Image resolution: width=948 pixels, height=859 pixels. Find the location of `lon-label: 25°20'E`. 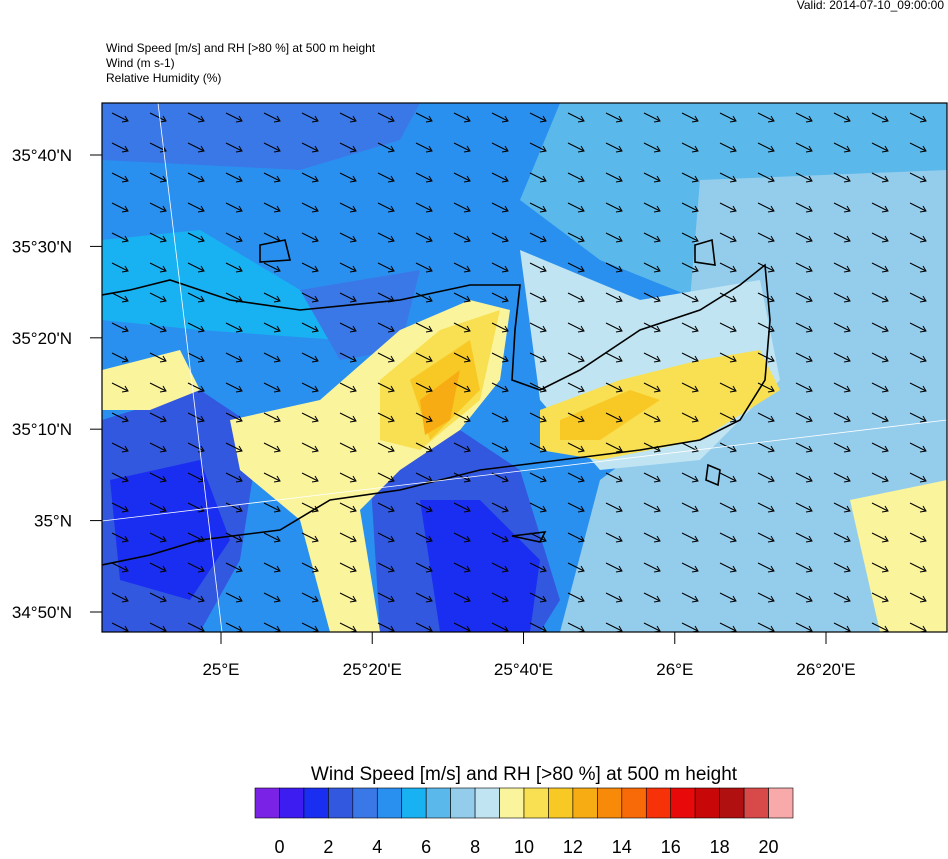

lon-label: 25°20'E is located at coordinates (372, 669).